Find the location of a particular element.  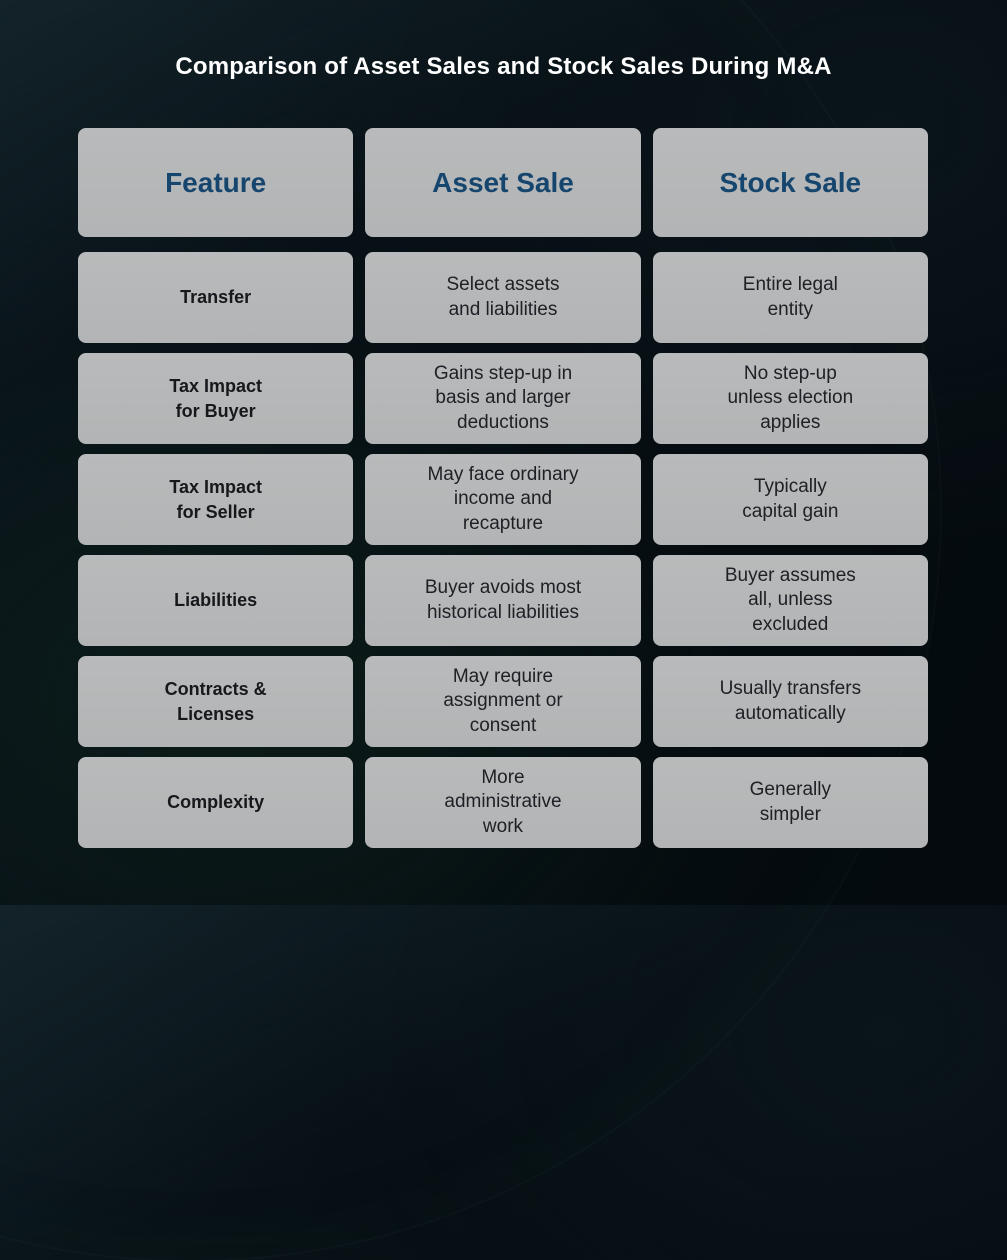

table-header-row: Feature Asset Sale Stock Sale is located at coordinates (503, 182).